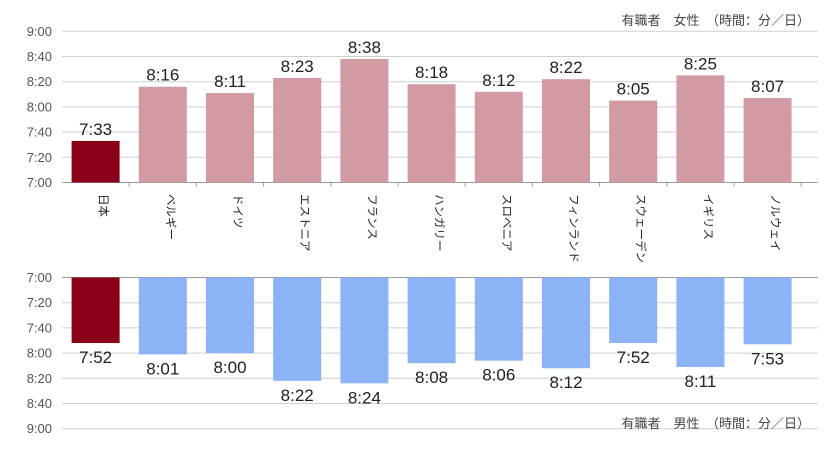 The width and height of the screenshot is (826, 451). Describe the element at coordinates (364, 397) in the screenshot. I see `data-label: 8:24` at that location.